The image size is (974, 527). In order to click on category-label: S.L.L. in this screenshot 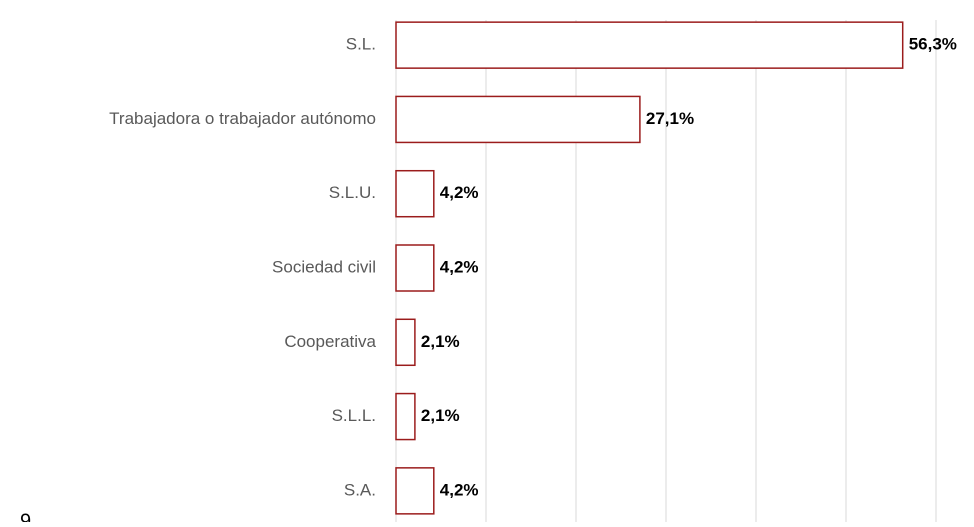, I will do `click(354, 415)`.